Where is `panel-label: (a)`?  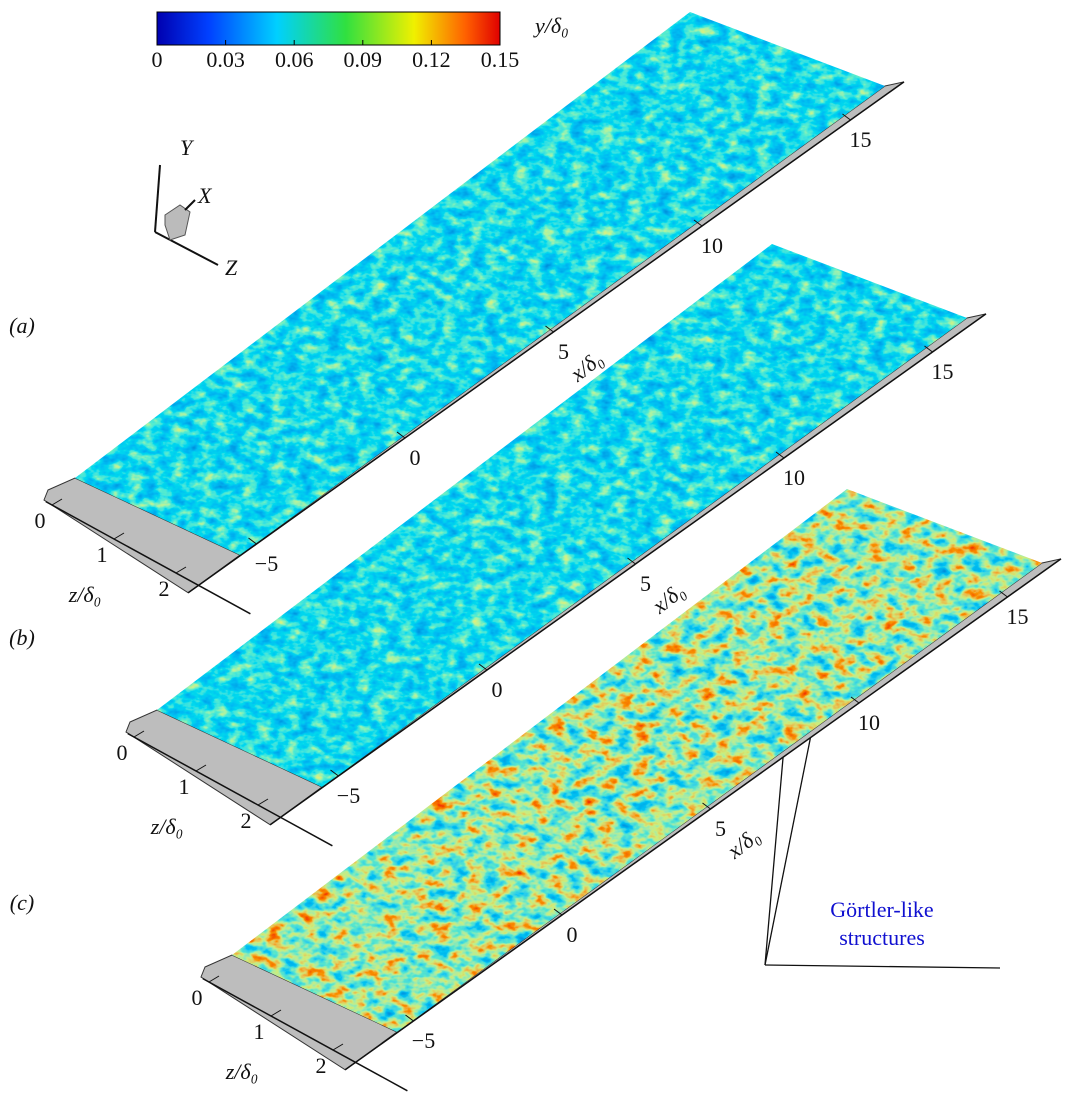
panel-label: (a) is located at coordinates (22, 325).